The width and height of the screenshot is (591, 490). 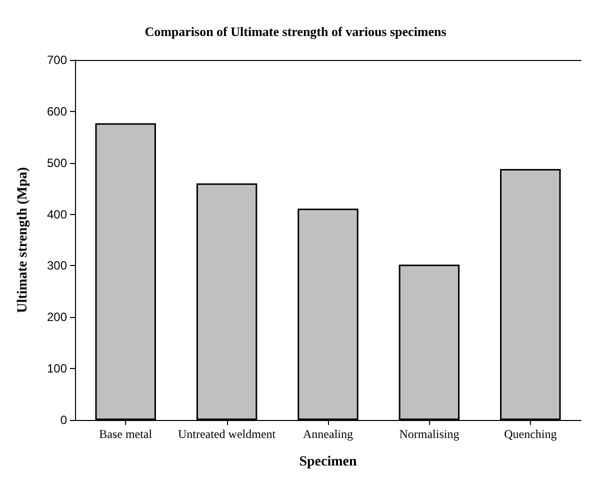 I want to click on y-axis-title: Ultimate strength (Mpa), so click(x=23, y=239).